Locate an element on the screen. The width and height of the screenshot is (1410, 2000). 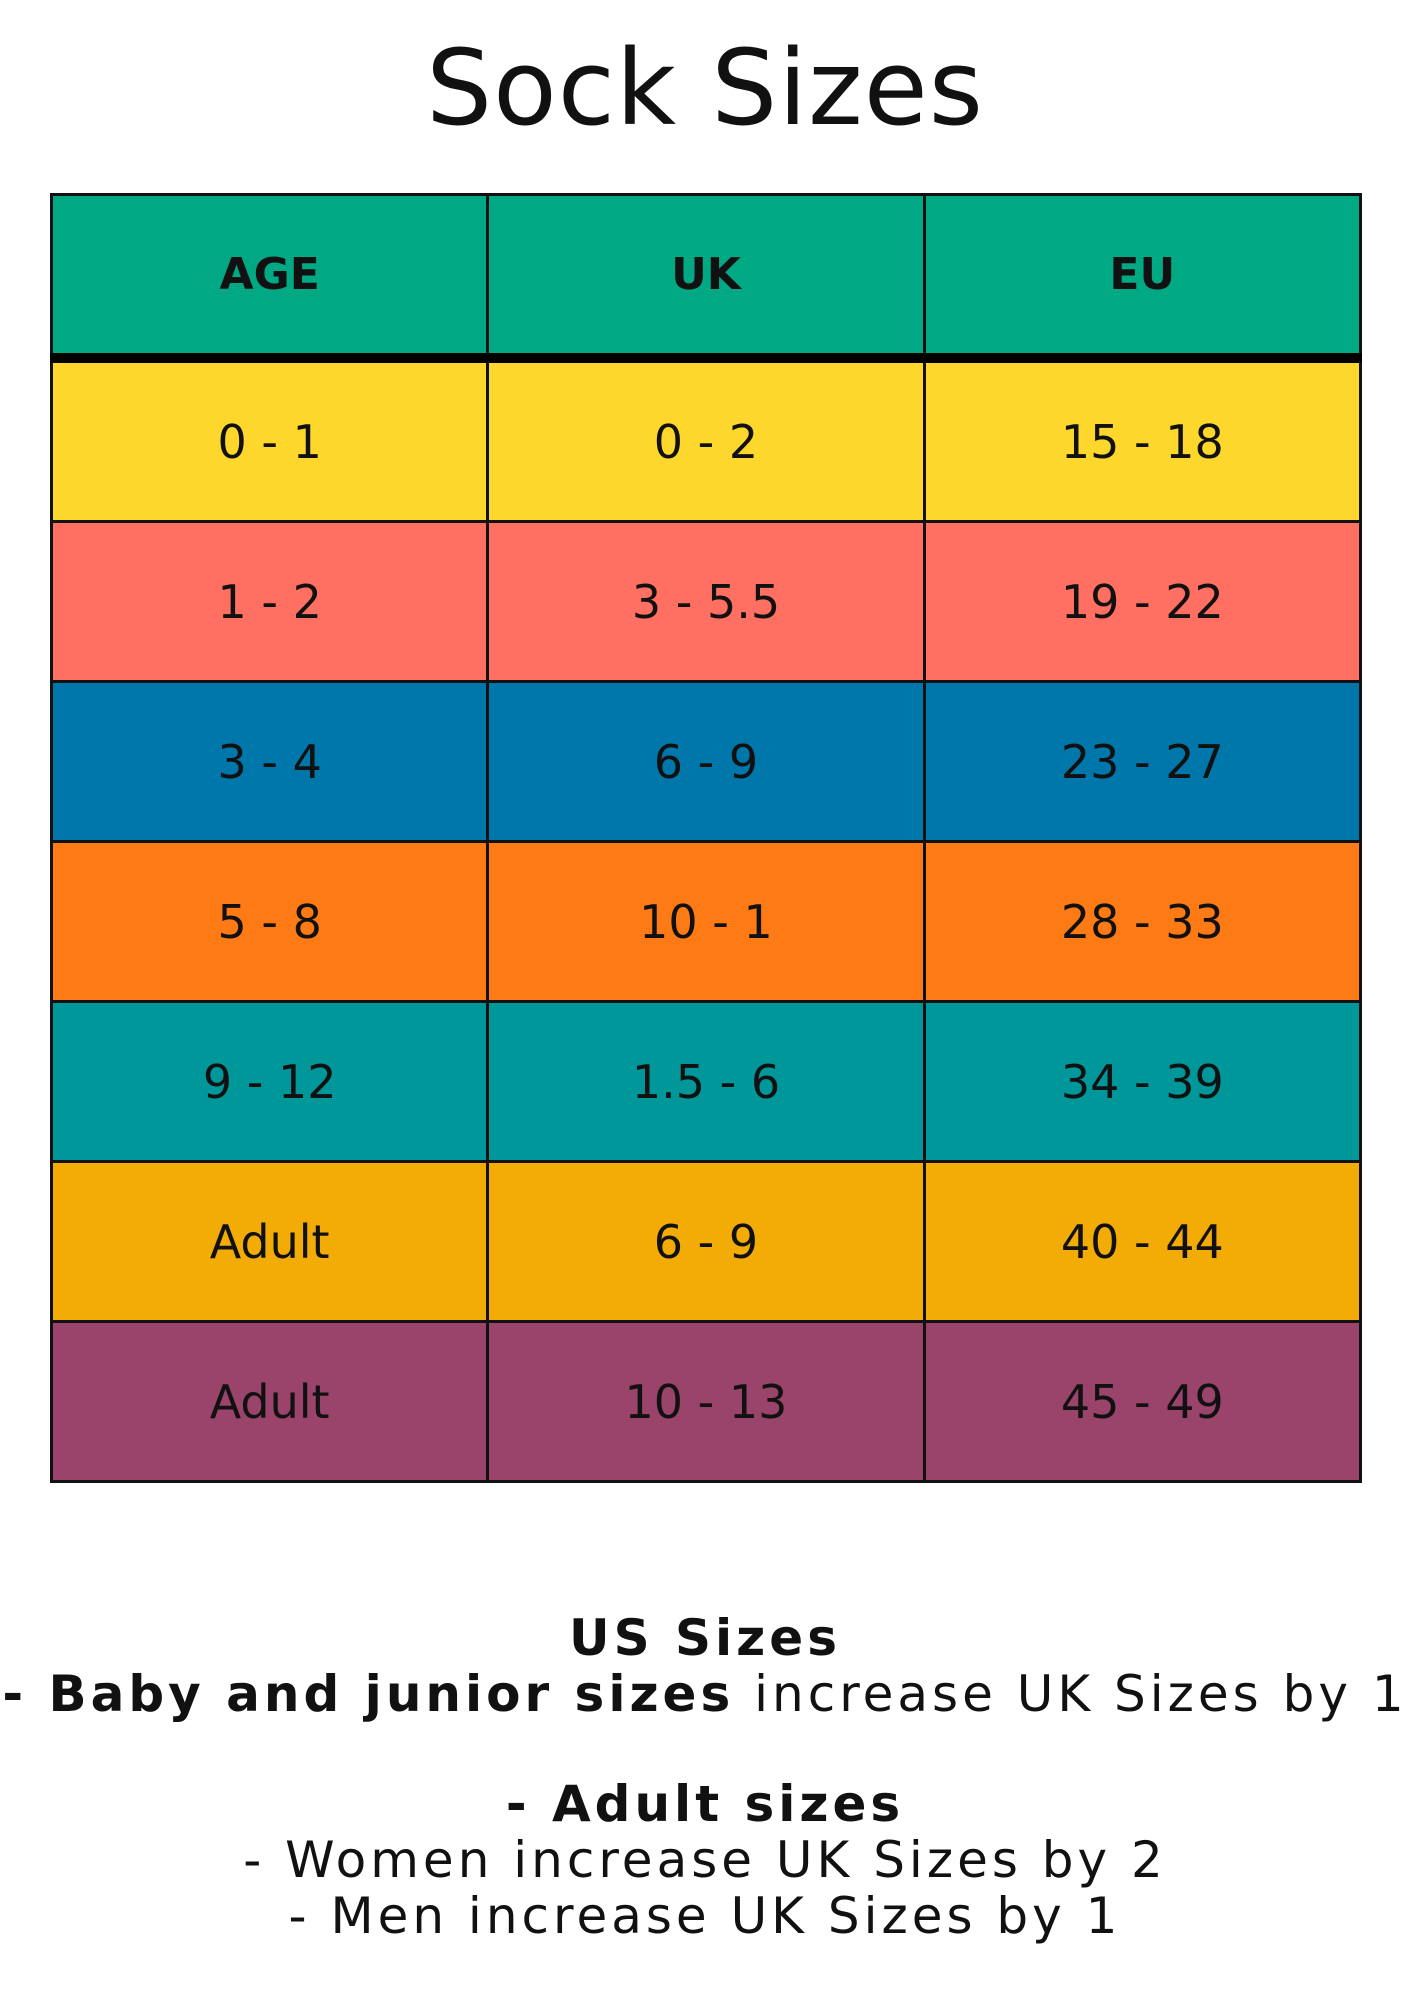
cell-uk: 0 - 2 is located at coordinates (706, 439).